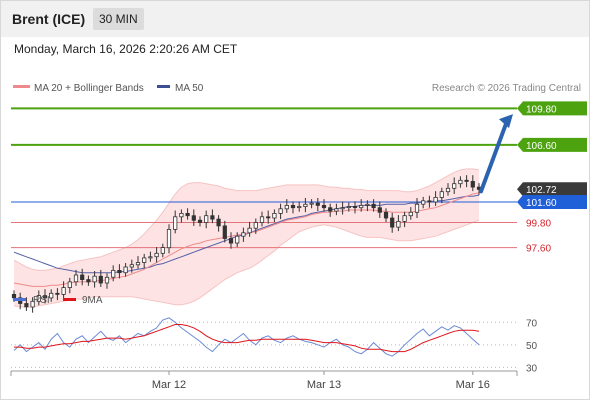 The height and width of the screenshot is (400, 590). What do you see at coordinates (21, 86) in the screenshot?
I see `ma20-legend-swatch` at bounding box center [21, 86].